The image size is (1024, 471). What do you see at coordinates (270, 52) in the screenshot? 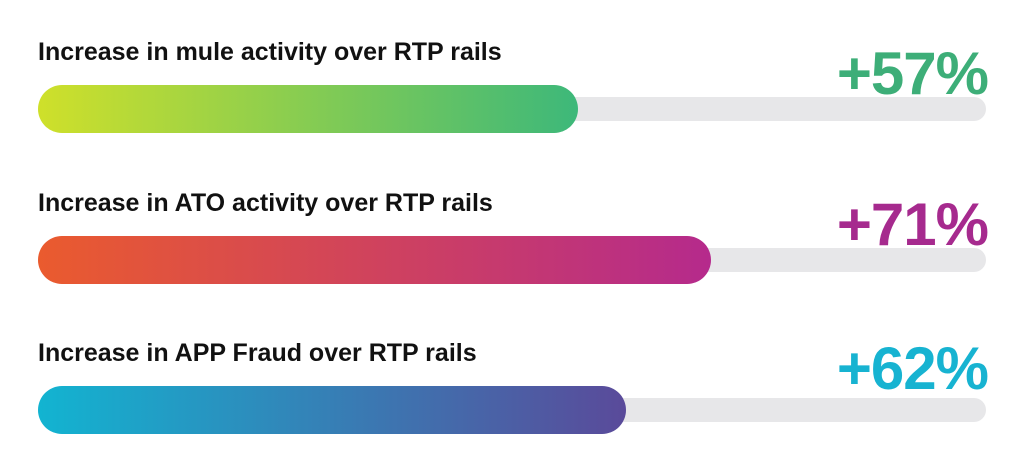
I see `category-label-mule-activity: Increase in mule activity over RTP rails` at bounding box center [270, 52].